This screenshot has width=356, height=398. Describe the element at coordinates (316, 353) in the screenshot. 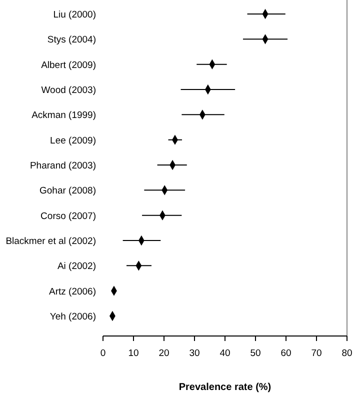

I see `x-tick-label: 70` at that location.